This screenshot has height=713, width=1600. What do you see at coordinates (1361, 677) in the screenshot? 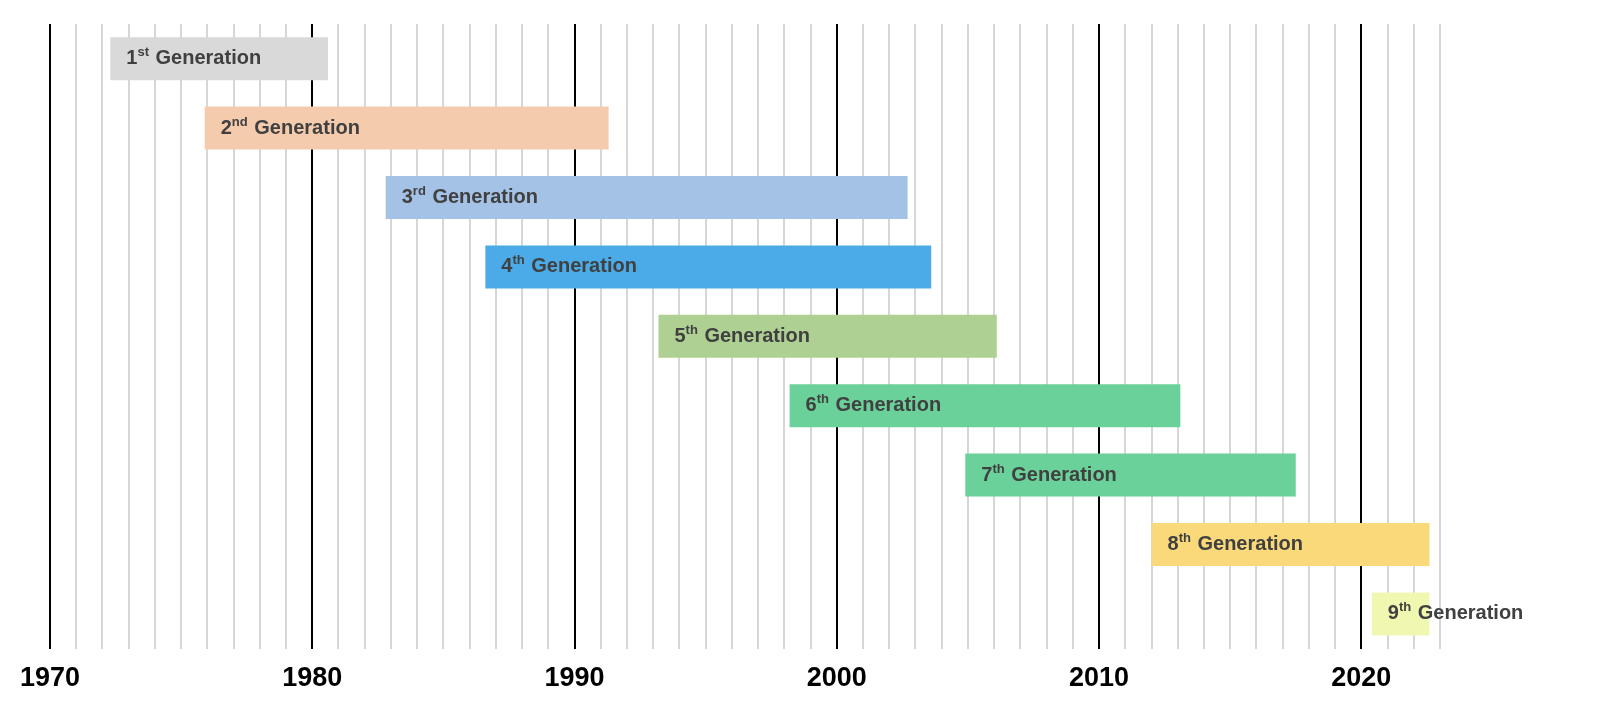
I see `x-tick-label: 2020` at bounding box center [1361, 677].